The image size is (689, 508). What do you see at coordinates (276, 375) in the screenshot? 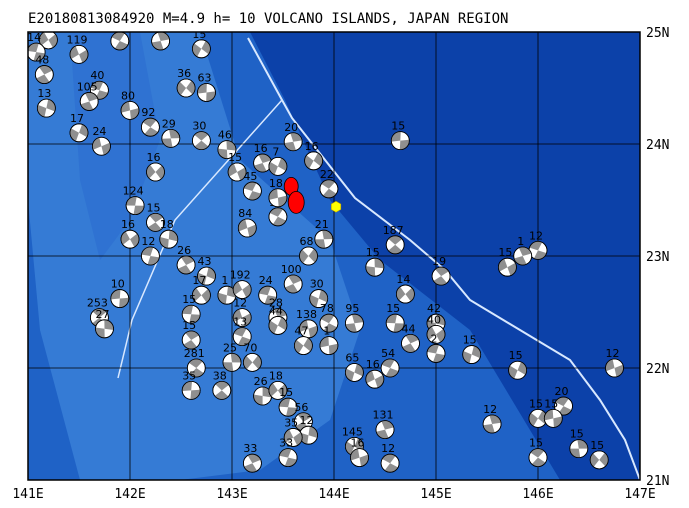
I see `mechanism-label: 18` at bounding box center [276, 375].